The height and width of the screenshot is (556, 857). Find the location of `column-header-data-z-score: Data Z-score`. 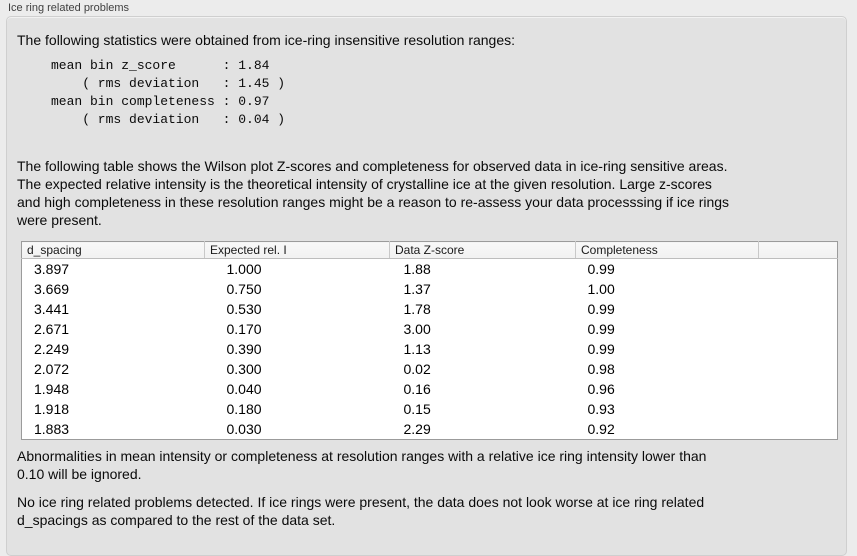

column-header-data-z-score: Data Z-score is located at coordinates (482, 250).